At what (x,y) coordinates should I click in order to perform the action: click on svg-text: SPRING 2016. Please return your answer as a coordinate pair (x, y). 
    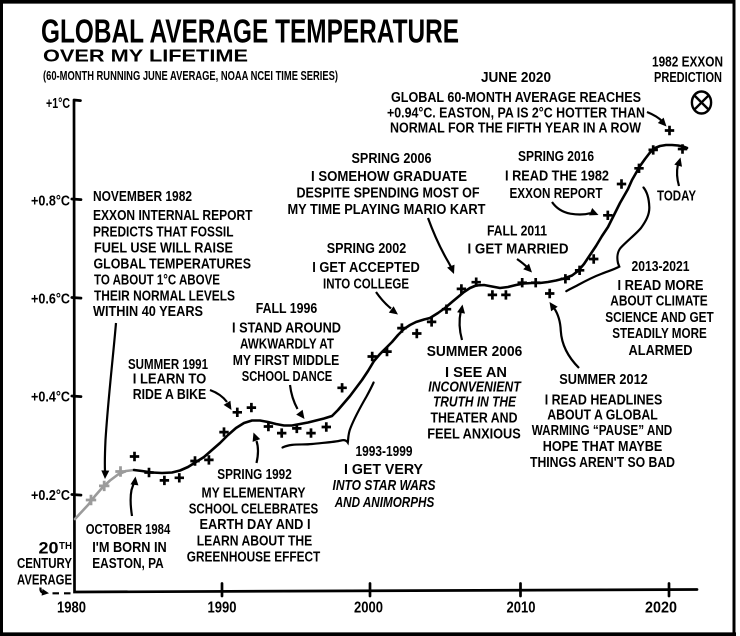
    Looking at the image, I should click on (556, 157).